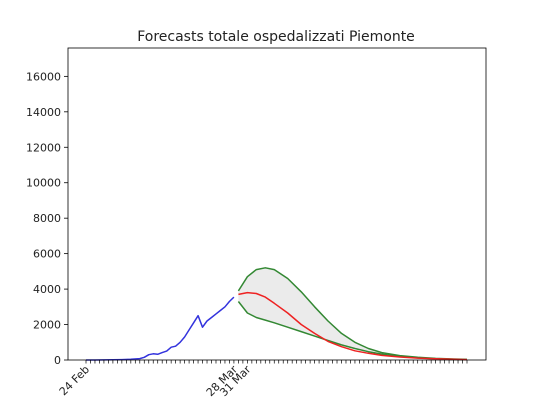 This screenshot has width=540, height=405. Describe the element at coordinates (43, 112) in the screenshot. I see `y-tick-label: 14000` at that location.